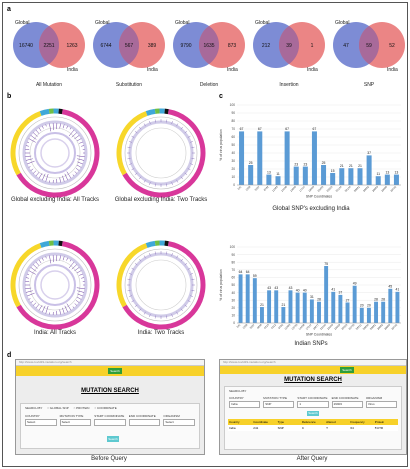 This screenshot has height=469, width=410. I want to click on venn-overlap, so click(49, 45).